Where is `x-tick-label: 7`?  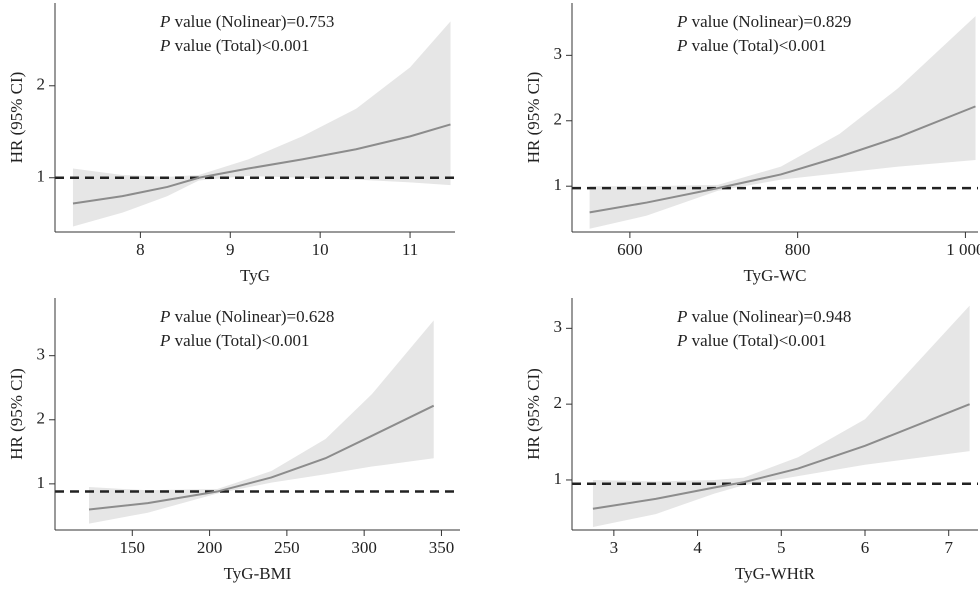 x-tick-label: 7 is located at coordinates (948, 547).